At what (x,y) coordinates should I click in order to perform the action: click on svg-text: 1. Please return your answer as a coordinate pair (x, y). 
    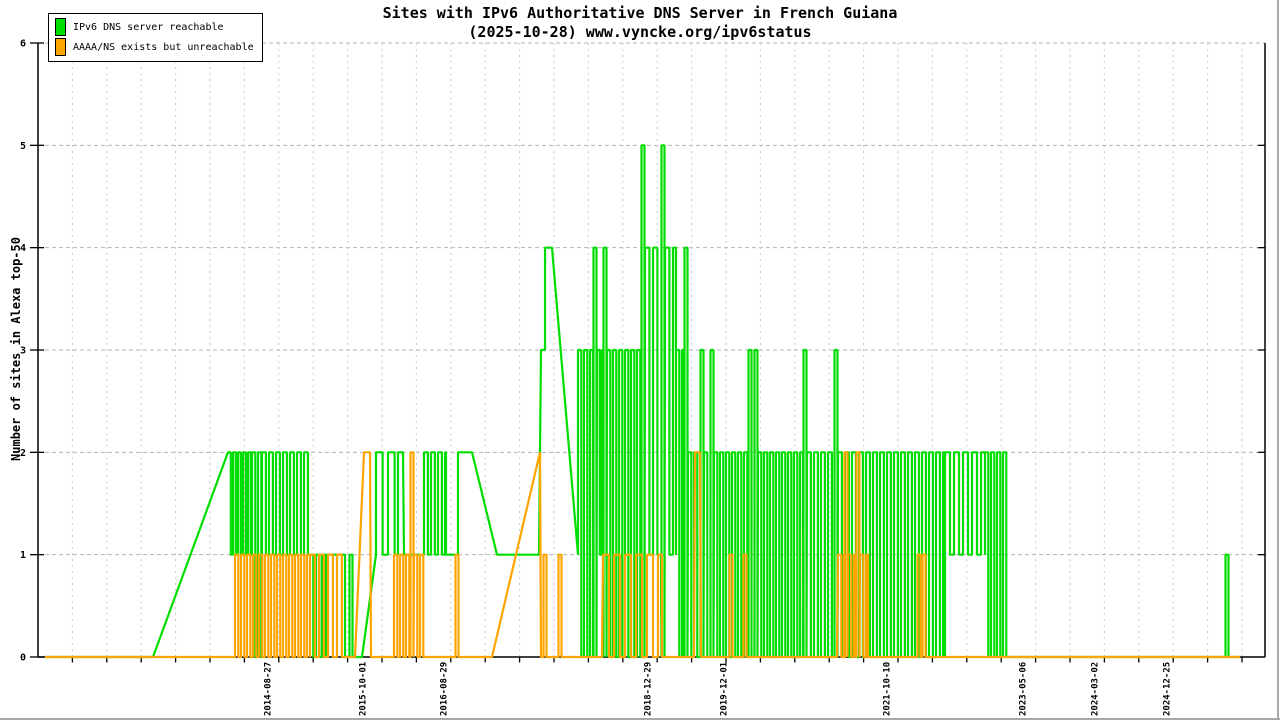
    Looking at the image, I should click on (23, 555).